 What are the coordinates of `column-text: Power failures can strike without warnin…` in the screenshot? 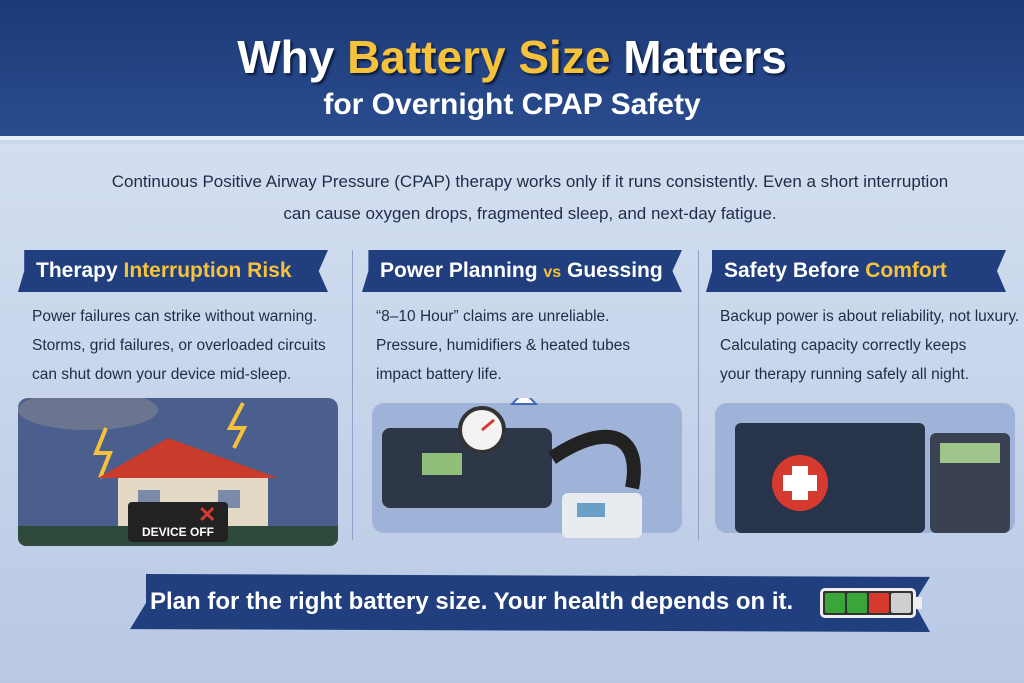 It's located at (179, 345).